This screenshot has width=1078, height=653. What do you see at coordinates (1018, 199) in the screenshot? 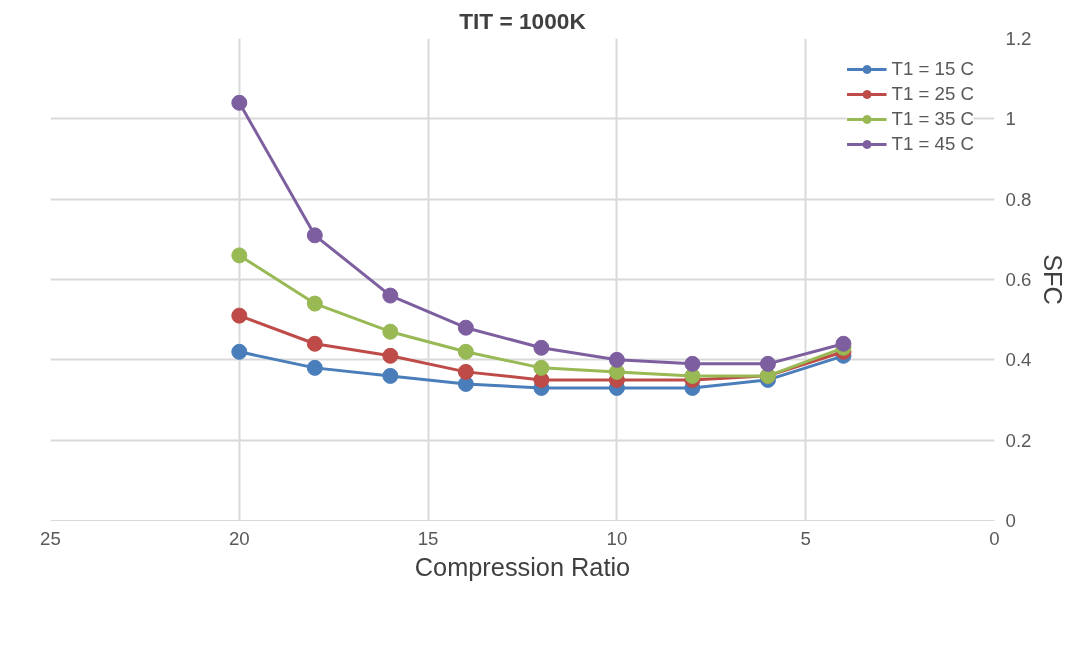
I see `y-tick-label: 0.8` at bounding box center [1018, 199].